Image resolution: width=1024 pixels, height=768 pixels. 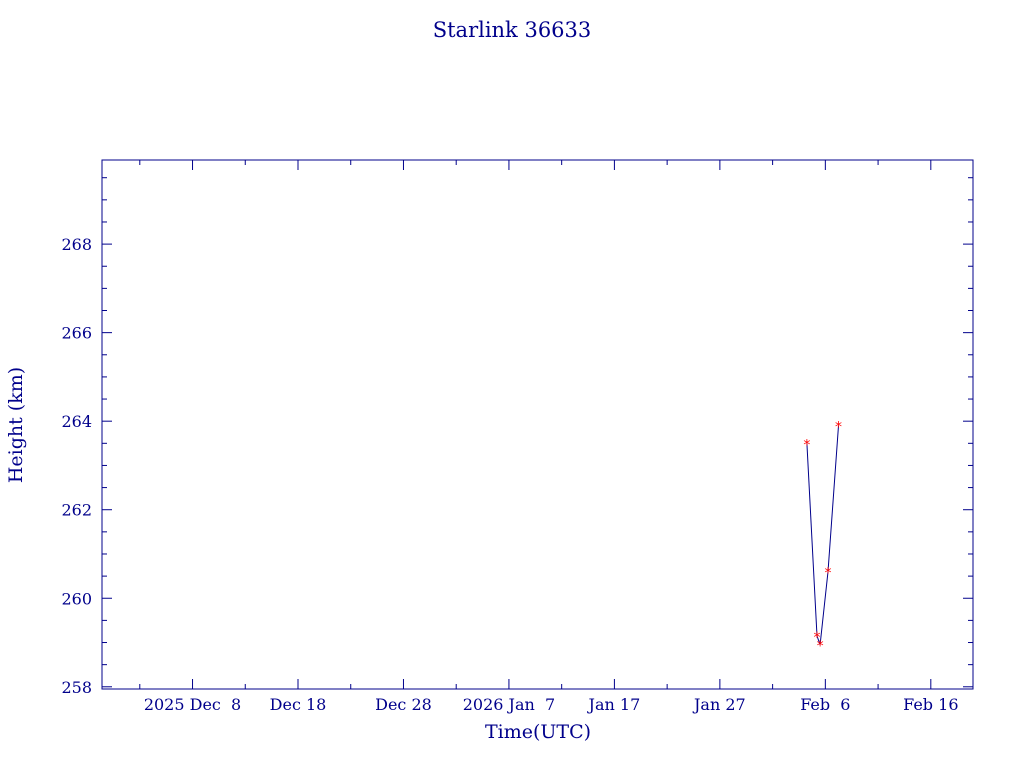 I want to click on y-tick-label: 266, so click(x=76, y=333).